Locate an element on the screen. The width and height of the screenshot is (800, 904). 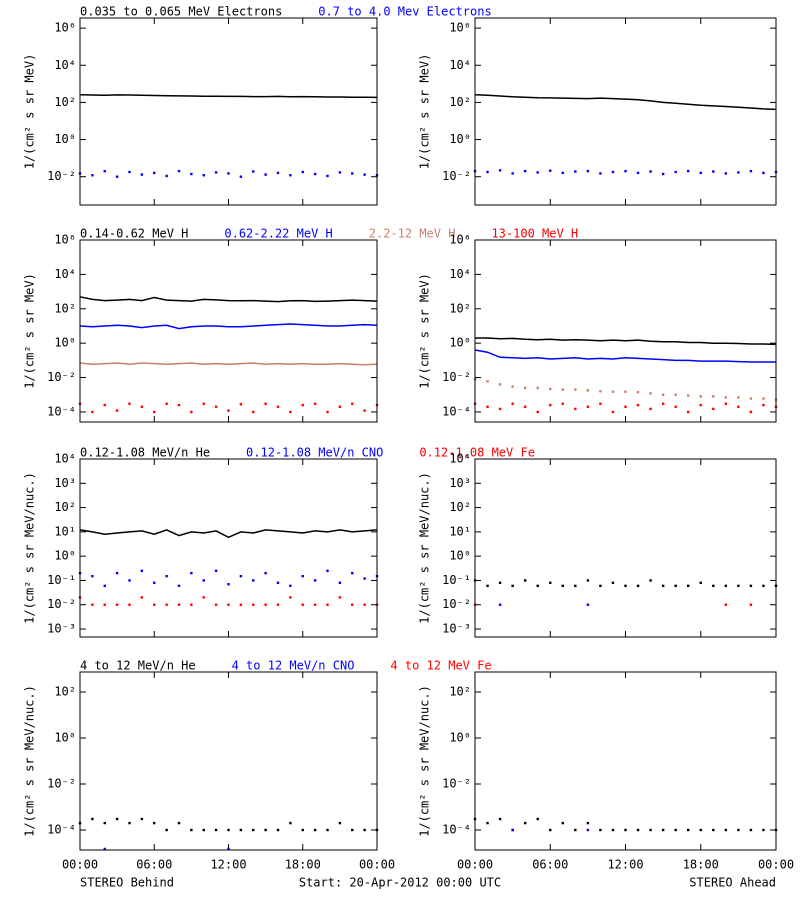
y-tick-label: 10¹ is located at coordinates (65, 531).